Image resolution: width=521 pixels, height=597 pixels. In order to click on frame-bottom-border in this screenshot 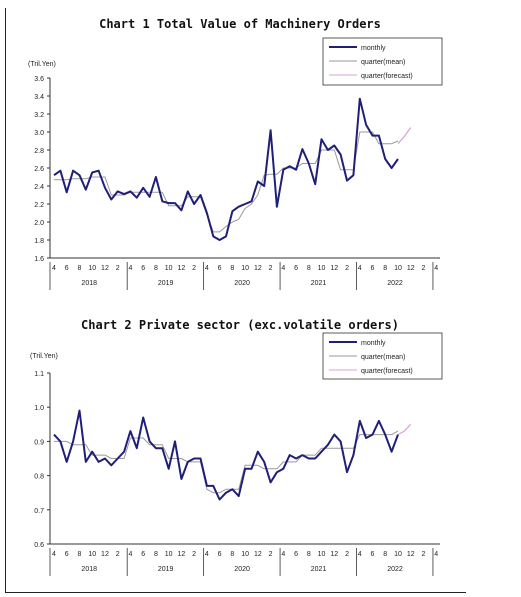, I will do `click(235, 592)`.